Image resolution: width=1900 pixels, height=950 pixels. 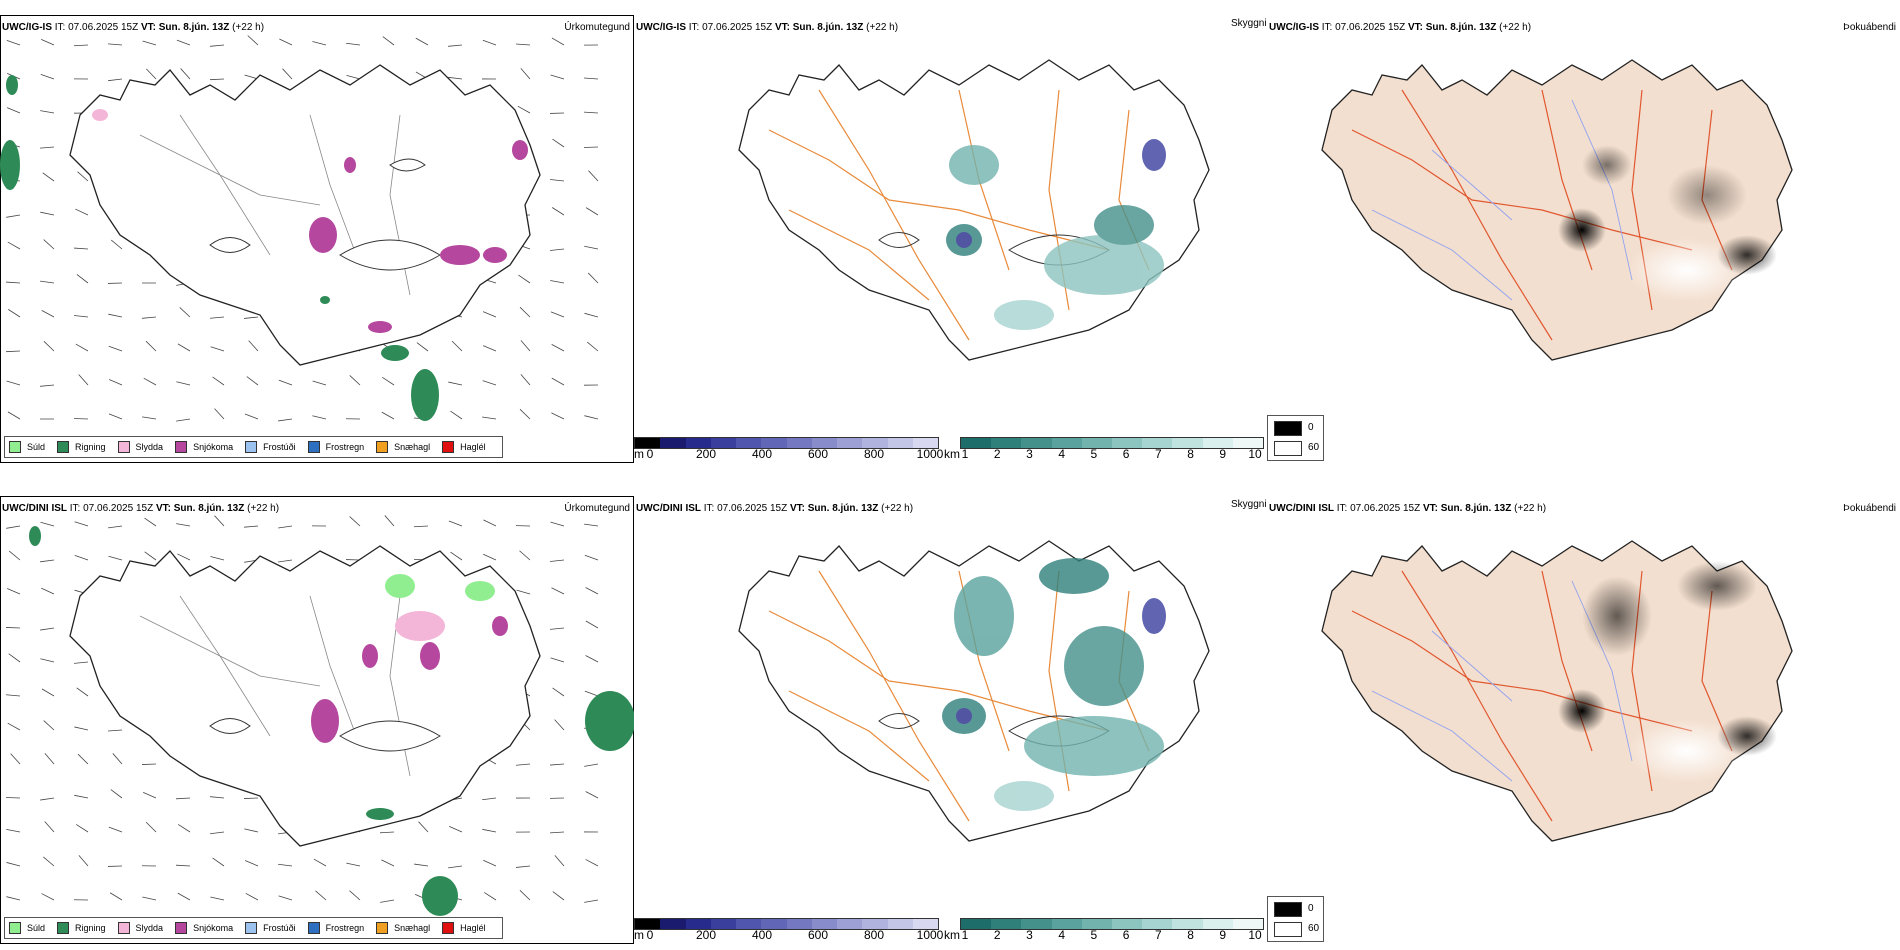 What do you see at coordinates (204, 447) in the screenshot?
I see `legend-item-snow: Snjókoma` at bounding box center [204, 447].